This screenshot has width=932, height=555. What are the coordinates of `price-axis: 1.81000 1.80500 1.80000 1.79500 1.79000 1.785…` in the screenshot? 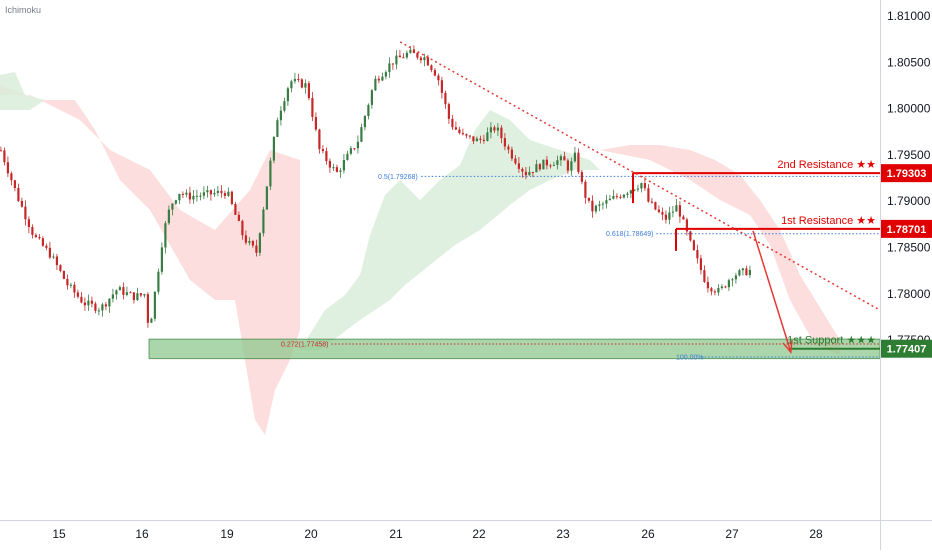 It's located at (909, 178).